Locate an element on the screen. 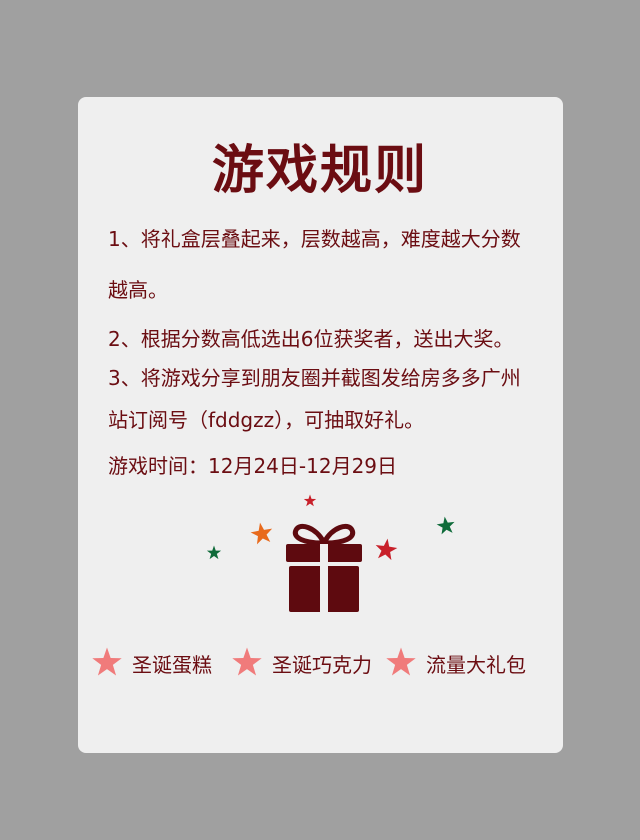 The width and height of the screenshot is (640, 840). prize-label: 圣诞蛋糕 is located at coordinates (172, 664).